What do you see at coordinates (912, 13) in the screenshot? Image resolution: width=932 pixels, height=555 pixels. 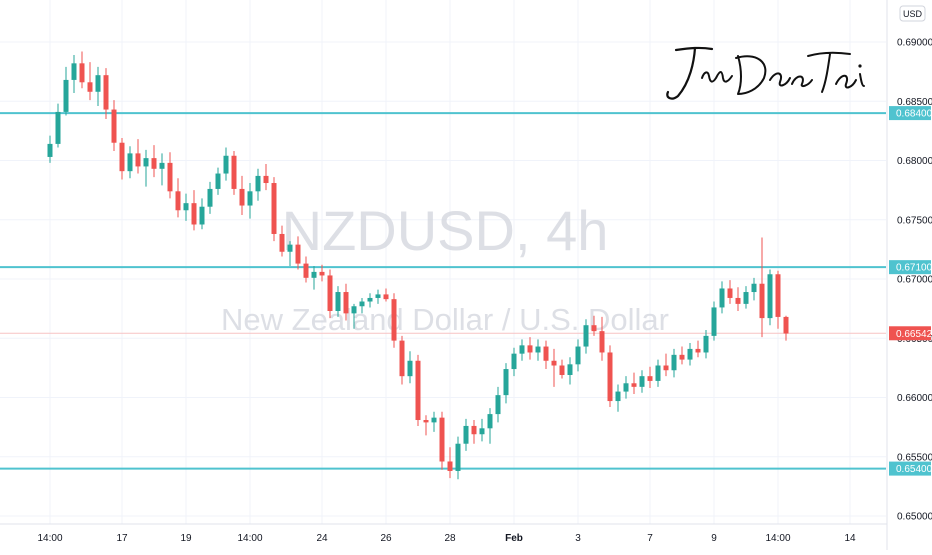 I see `currency-badge: USD` at bounding box center [912, 13].